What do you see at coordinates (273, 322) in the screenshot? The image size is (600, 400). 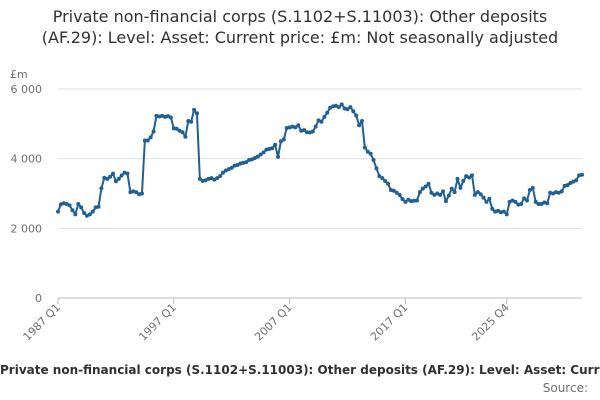 I see `x-tick-label: 2007 Q1` at bounding box center [273, 322].